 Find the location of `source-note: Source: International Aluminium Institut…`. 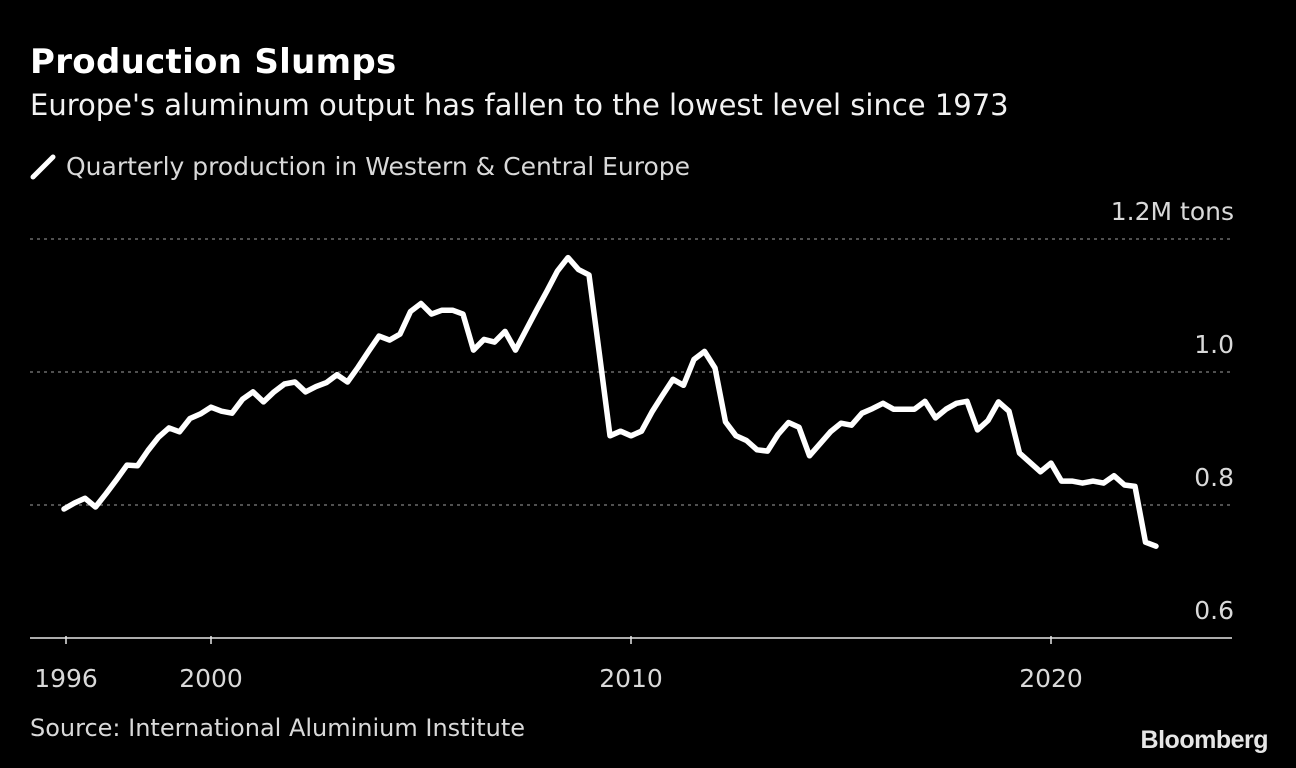

source-note: Source: International Aluminium Institut… is located at coordinates (278, 728).